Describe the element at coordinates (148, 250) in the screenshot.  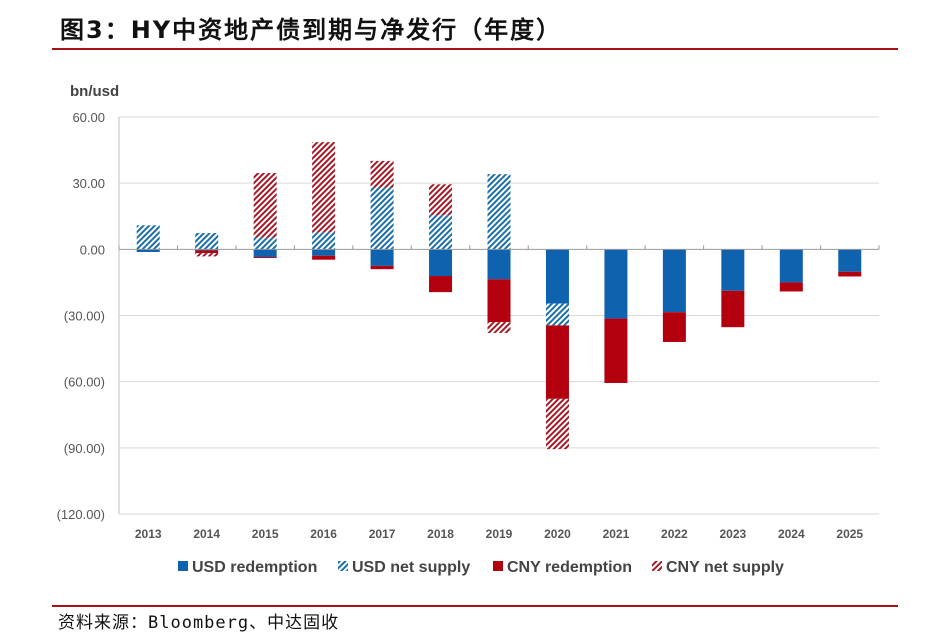
I see `bar-usd-redemption-2013` at that location.